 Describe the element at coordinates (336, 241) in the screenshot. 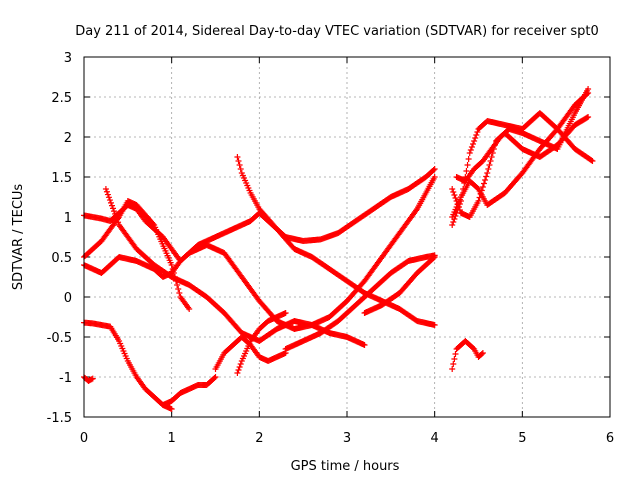

I see `series-track-k` at that location.